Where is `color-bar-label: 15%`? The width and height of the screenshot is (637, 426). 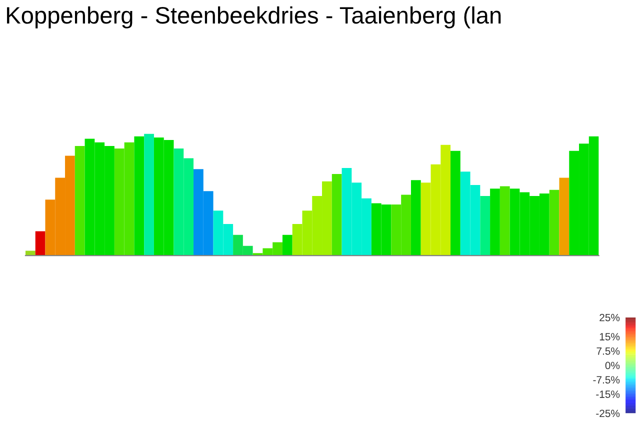
color-bar-label: 15% is located at coordinates (610, 336).